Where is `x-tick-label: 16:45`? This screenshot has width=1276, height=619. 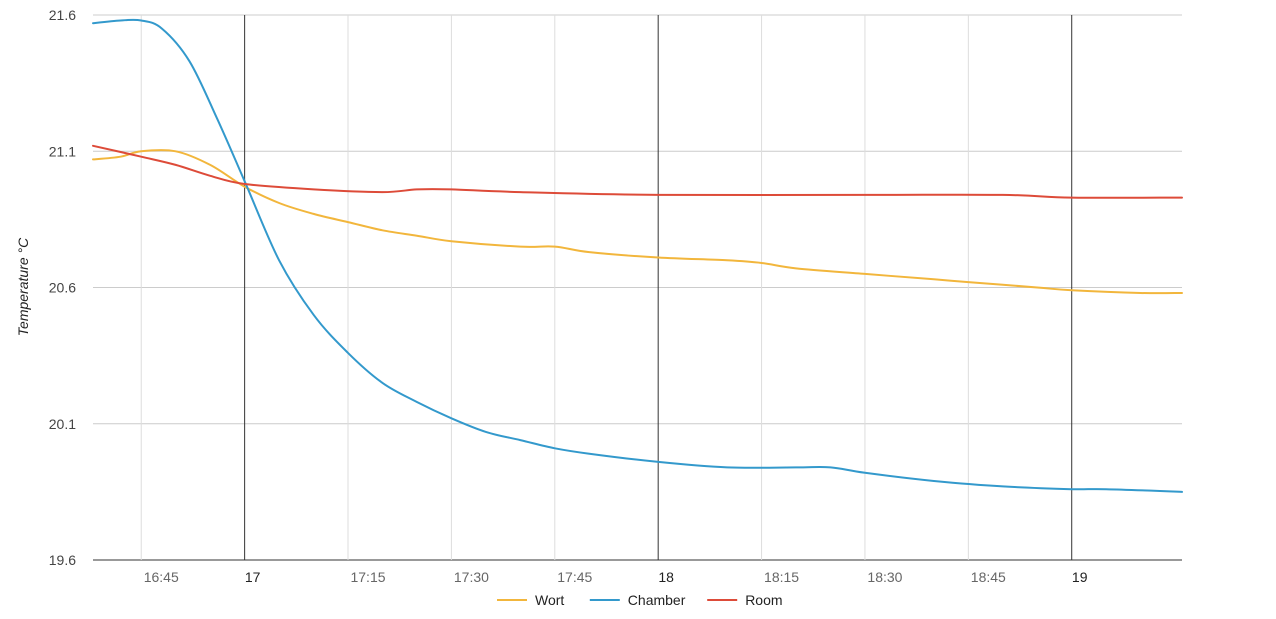
x-tick-label: 16:45 is located at coordinates (161, 577).